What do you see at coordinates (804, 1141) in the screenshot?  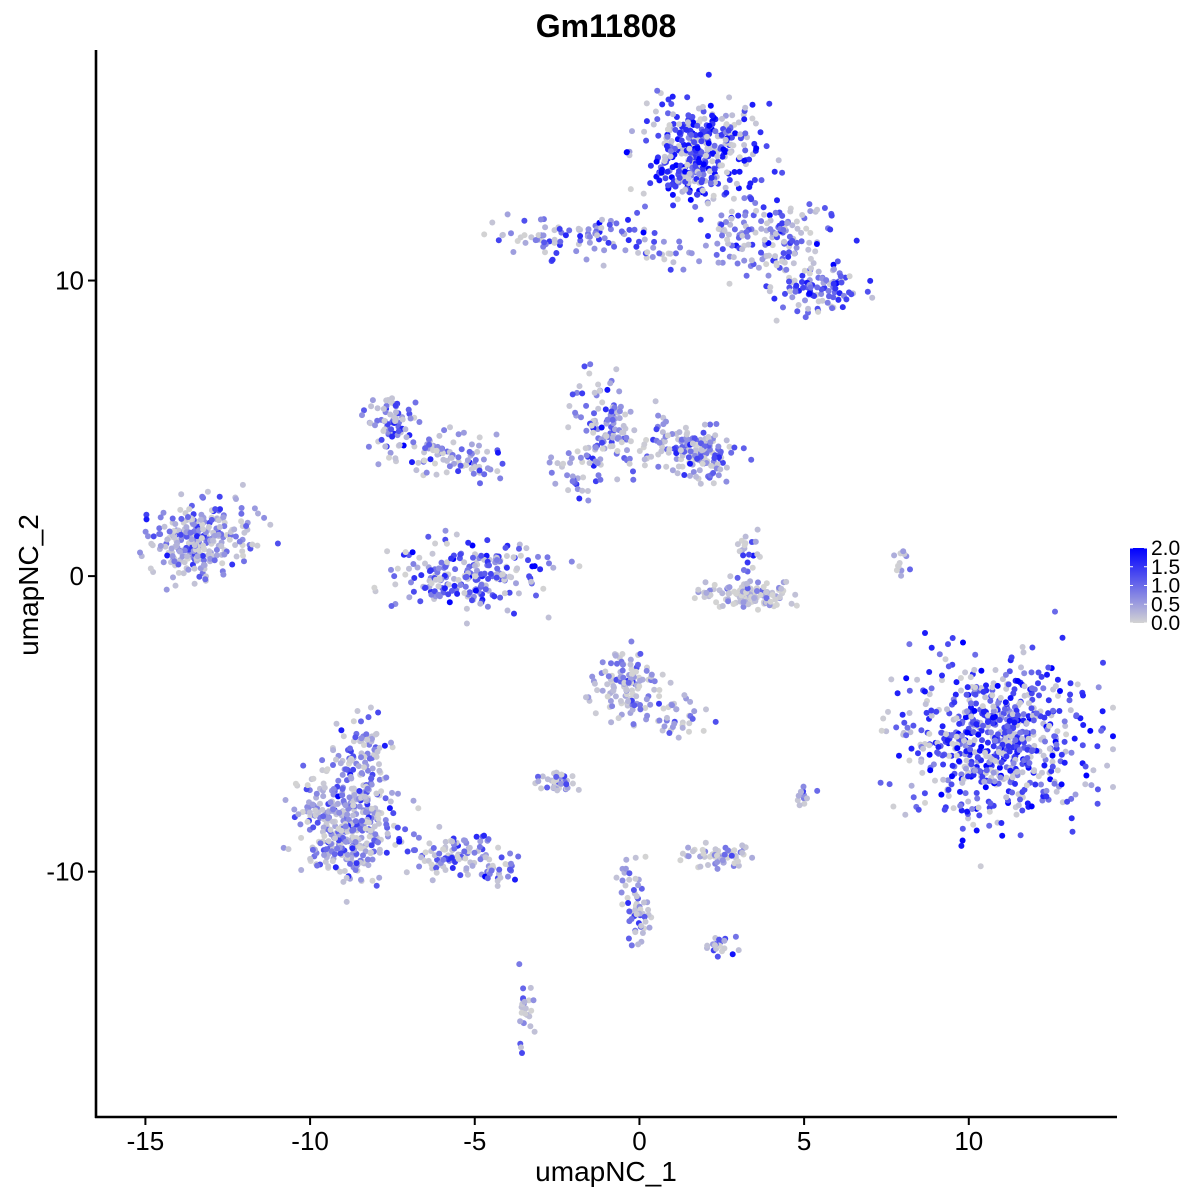 I see `x-tick-label: 5` at bounding box center [804, 1141].